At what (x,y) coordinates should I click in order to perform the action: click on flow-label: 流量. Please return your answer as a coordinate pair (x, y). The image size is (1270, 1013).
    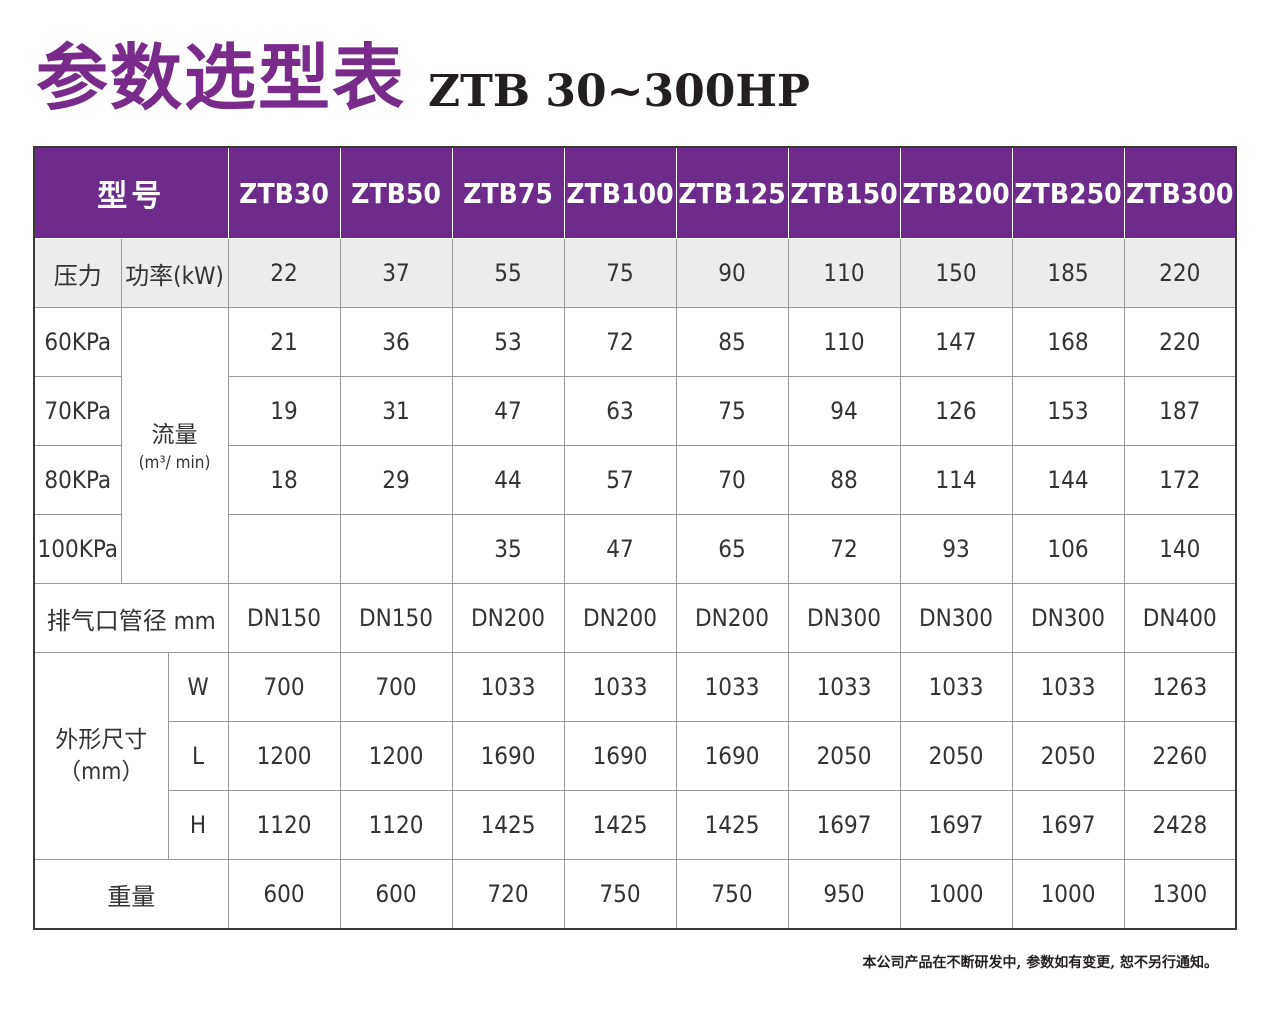
    Looking at the image, I should click on (174, 434).